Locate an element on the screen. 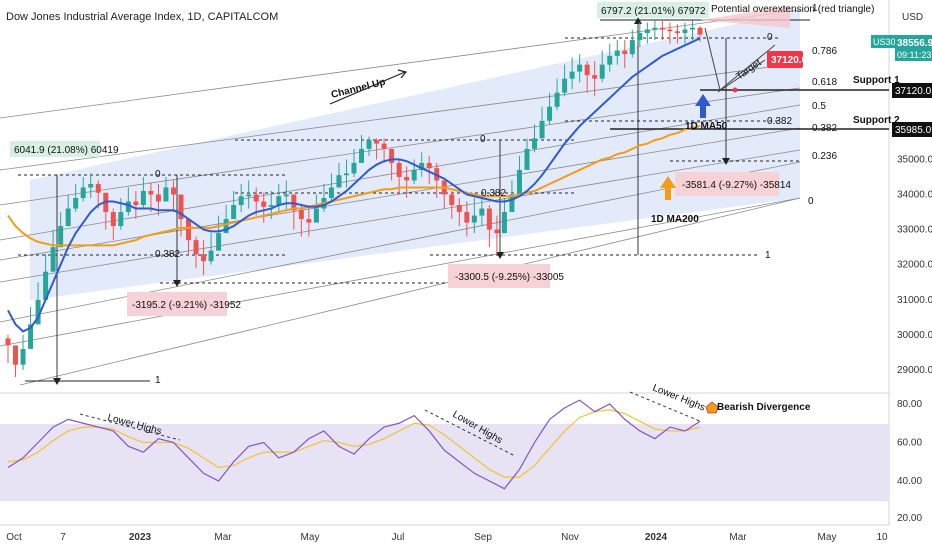 Image resolution: width=932 pixels, height=550 pixels. target-price-box is located at coordinates (785, 59).